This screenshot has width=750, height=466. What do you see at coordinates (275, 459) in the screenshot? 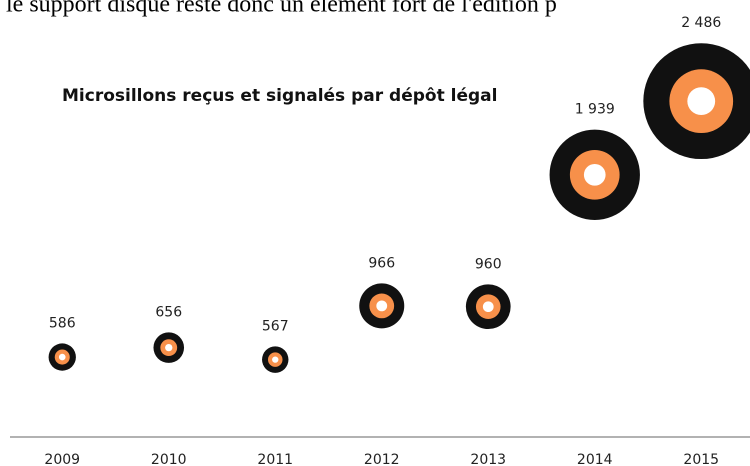
I see `x-tick-label: 2011` at bounding box center [275, 459].